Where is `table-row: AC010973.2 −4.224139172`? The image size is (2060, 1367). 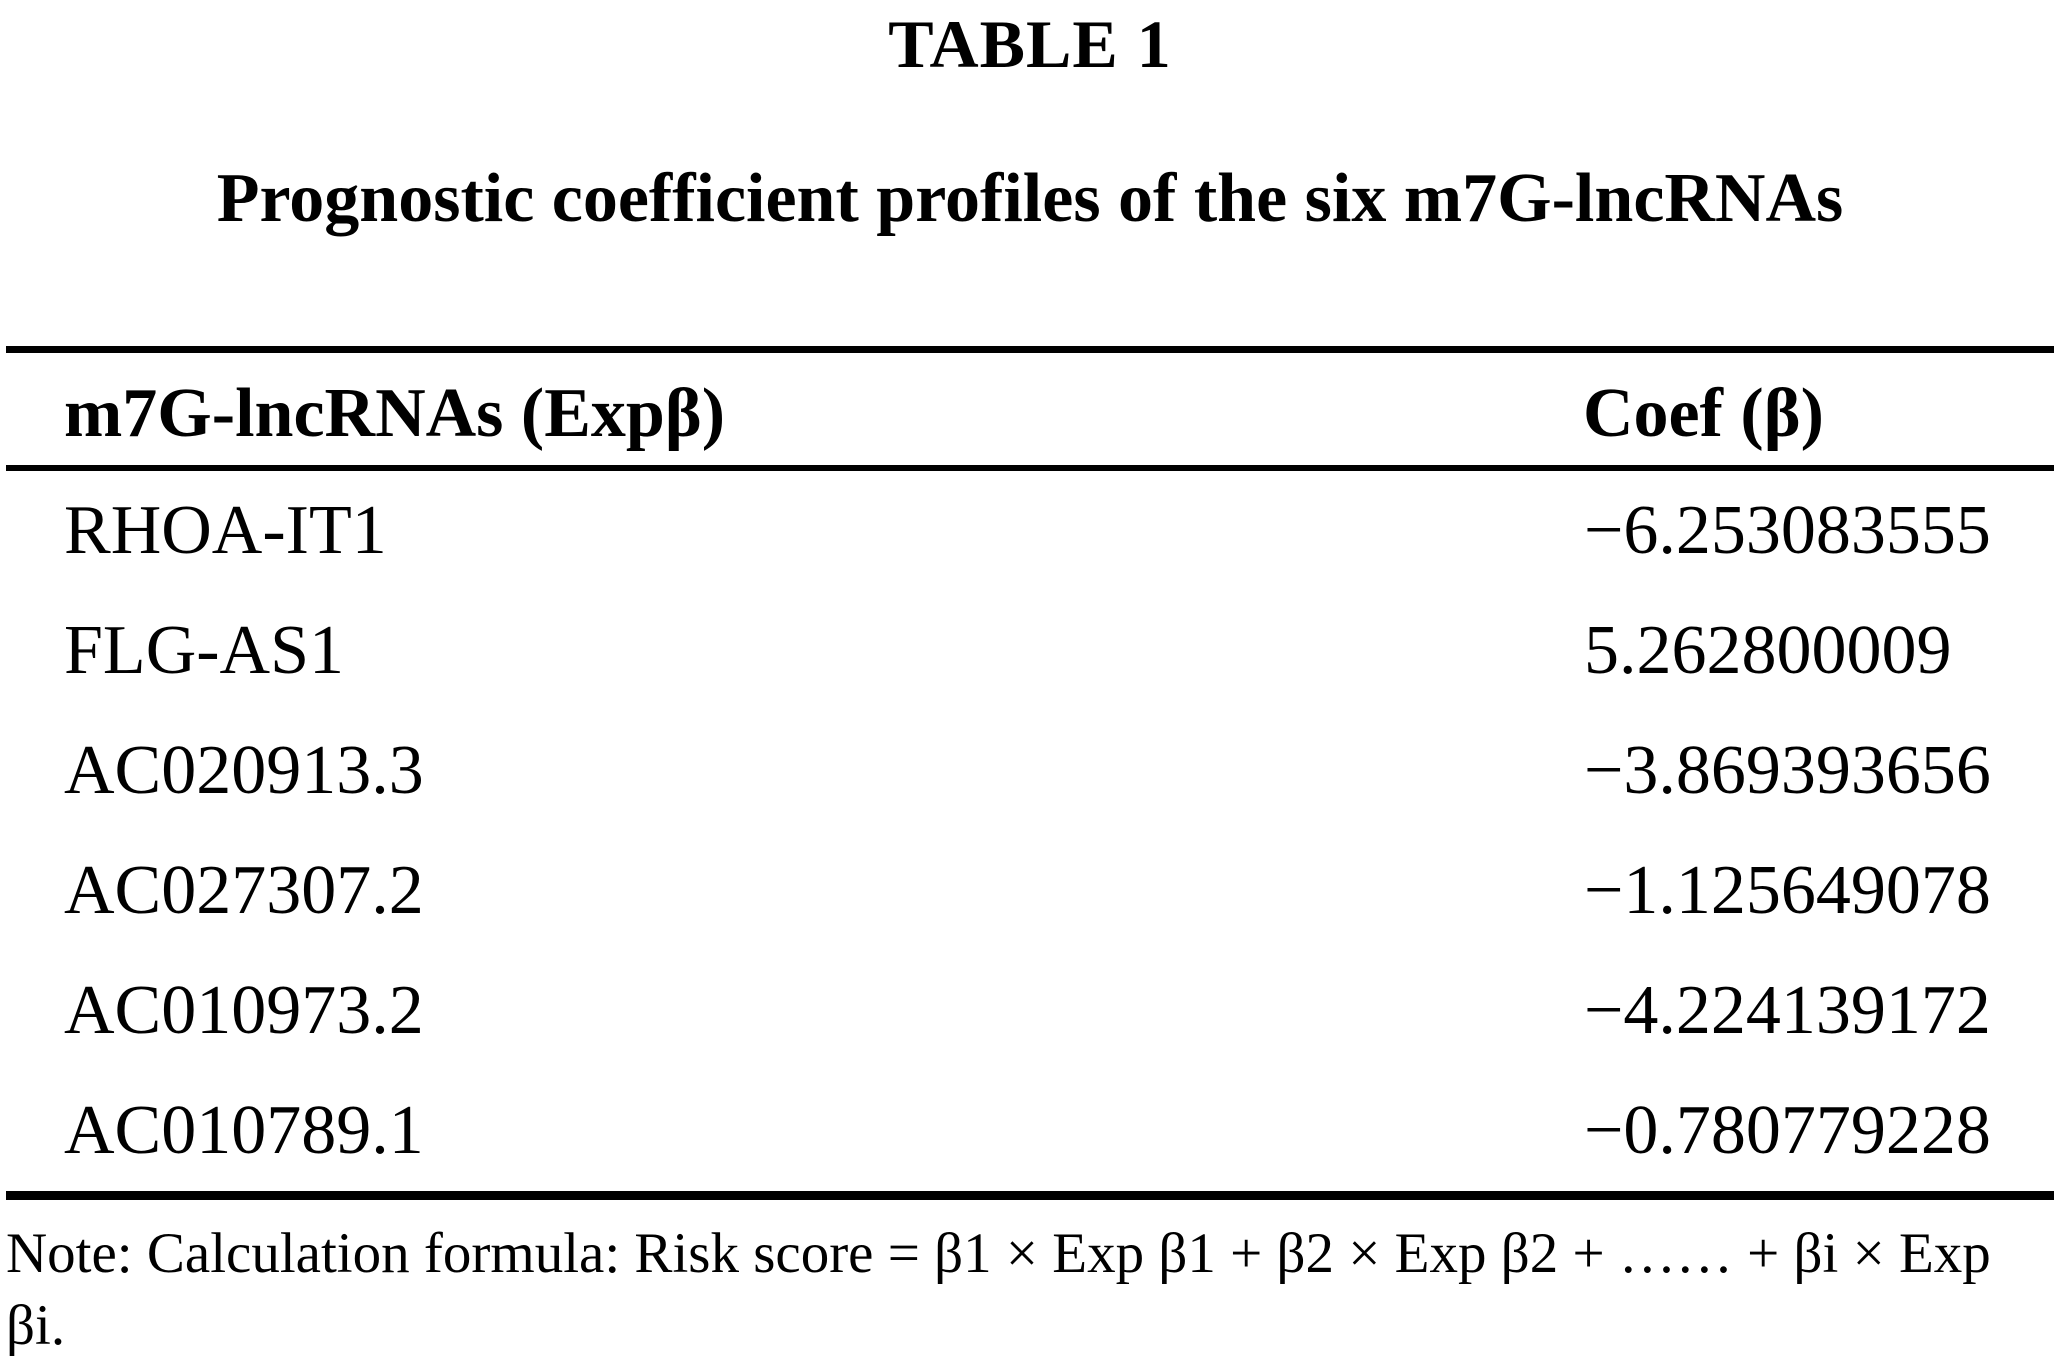
table-row: AC010973.2 −4.224139172 is located at coordinates (1030, 1011).